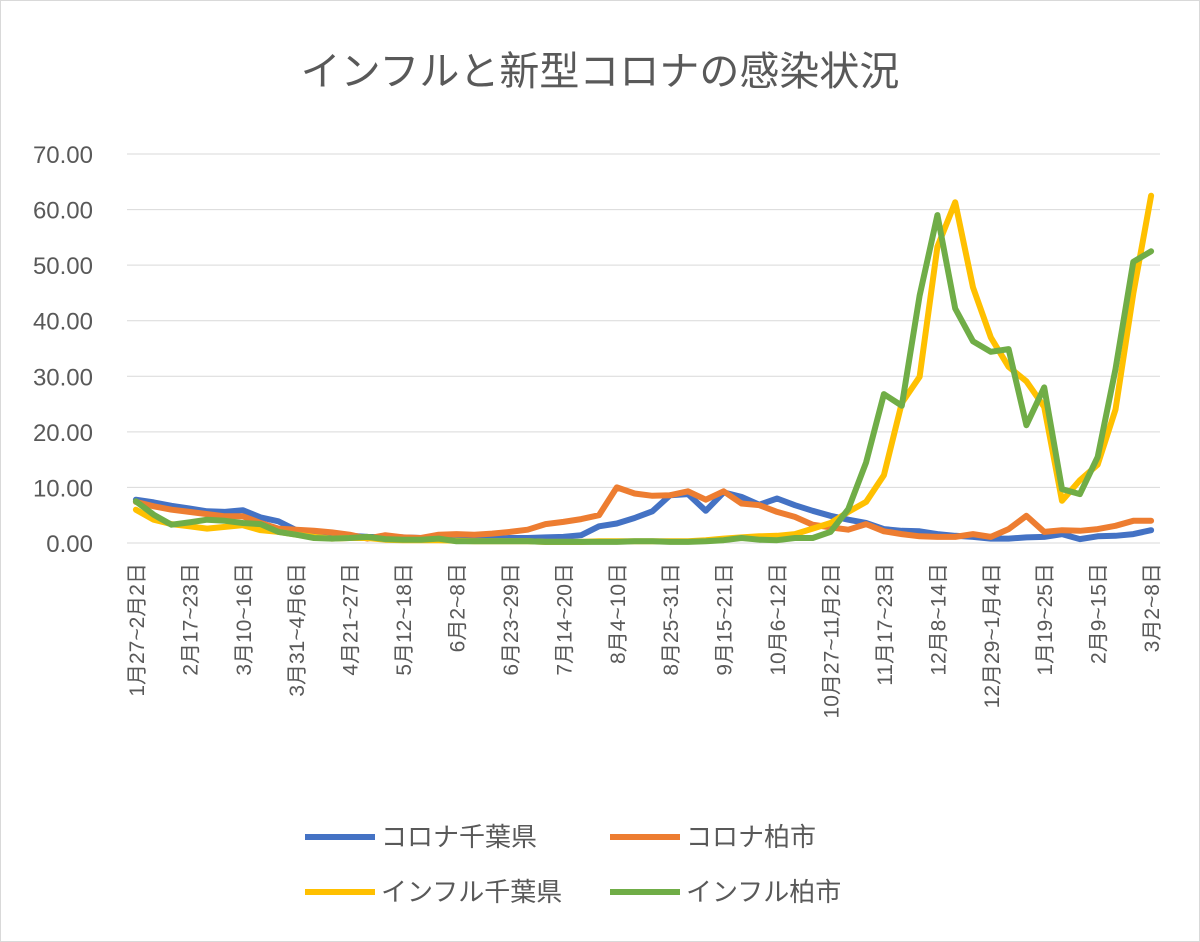 Image resolution: width=1200 pixels, height=942 pixels. Describe the element at coordinates (778, 619) in the screenshot. I see `x-tick-label: 10月6~12日` at that location.